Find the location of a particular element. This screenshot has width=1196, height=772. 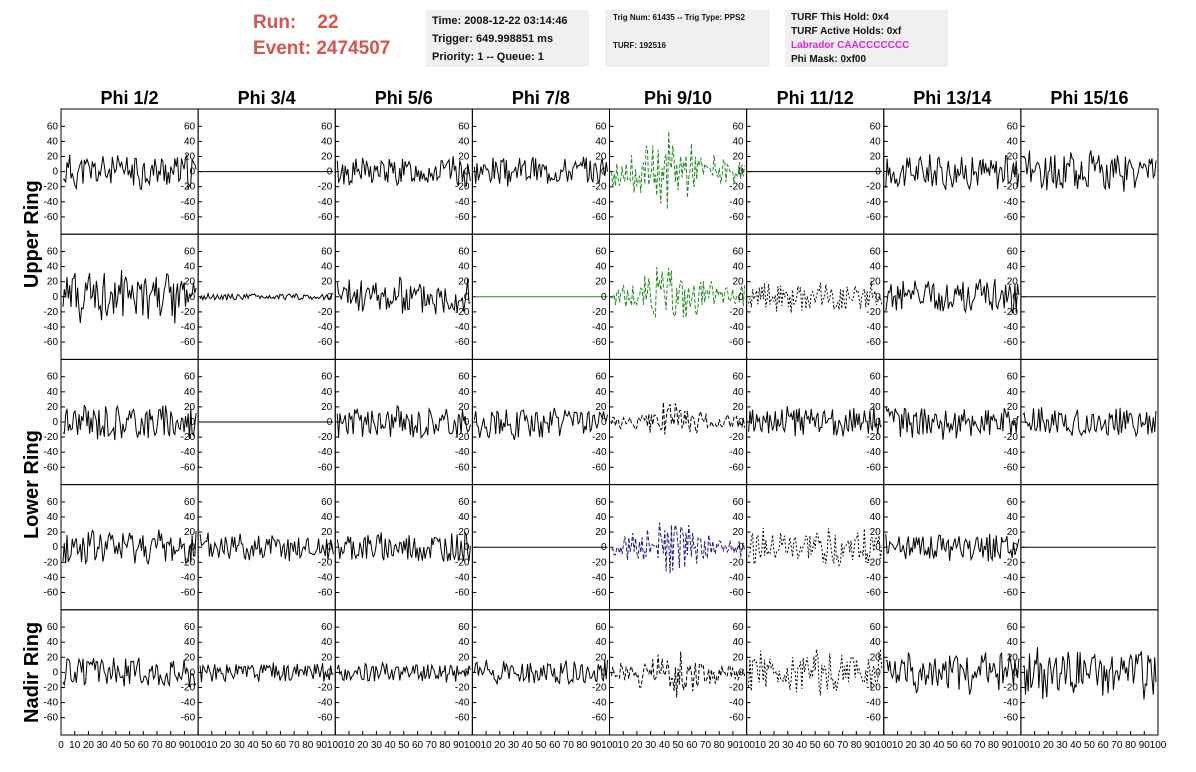

ring-label: Nadir Ring is located at coordinates (32, 672).